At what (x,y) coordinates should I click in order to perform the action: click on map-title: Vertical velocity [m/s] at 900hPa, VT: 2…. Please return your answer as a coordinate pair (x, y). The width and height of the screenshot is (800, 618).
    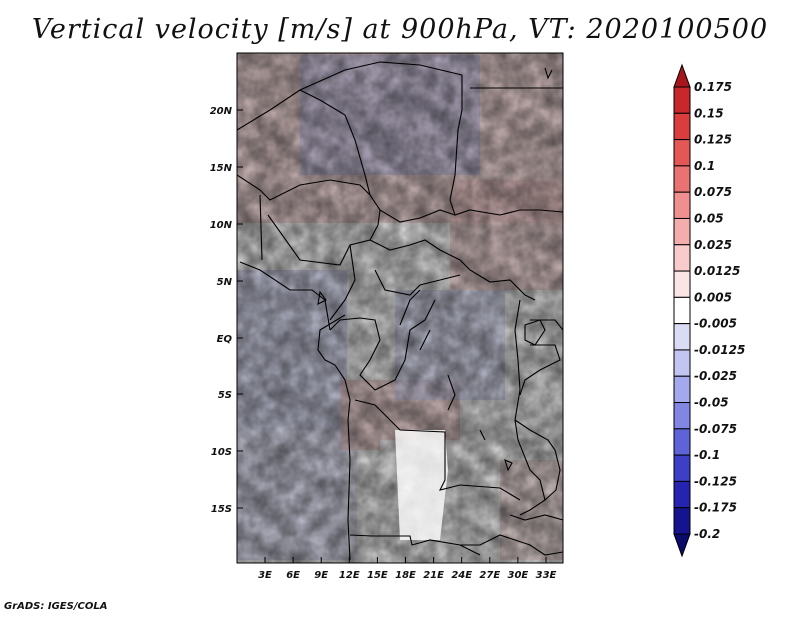
    Looking at the image, I should click on (400, 29).